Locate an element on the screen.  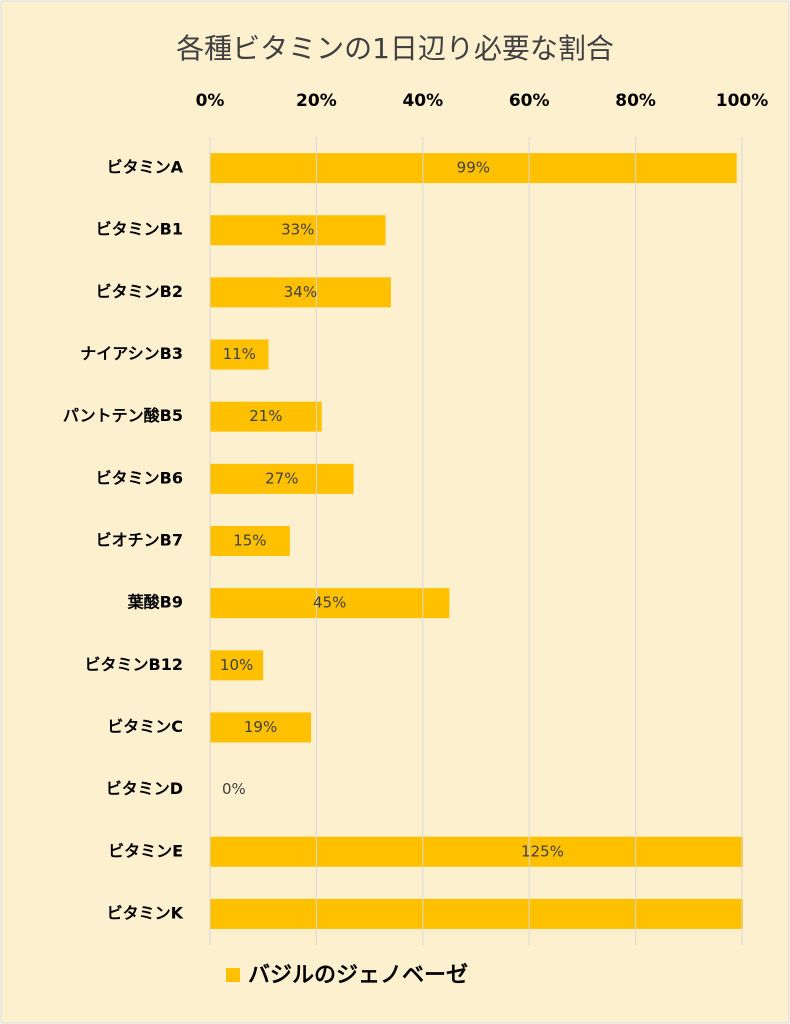
legend-label: バジルのジェノベーゼ is located at coordinates (358, 975).